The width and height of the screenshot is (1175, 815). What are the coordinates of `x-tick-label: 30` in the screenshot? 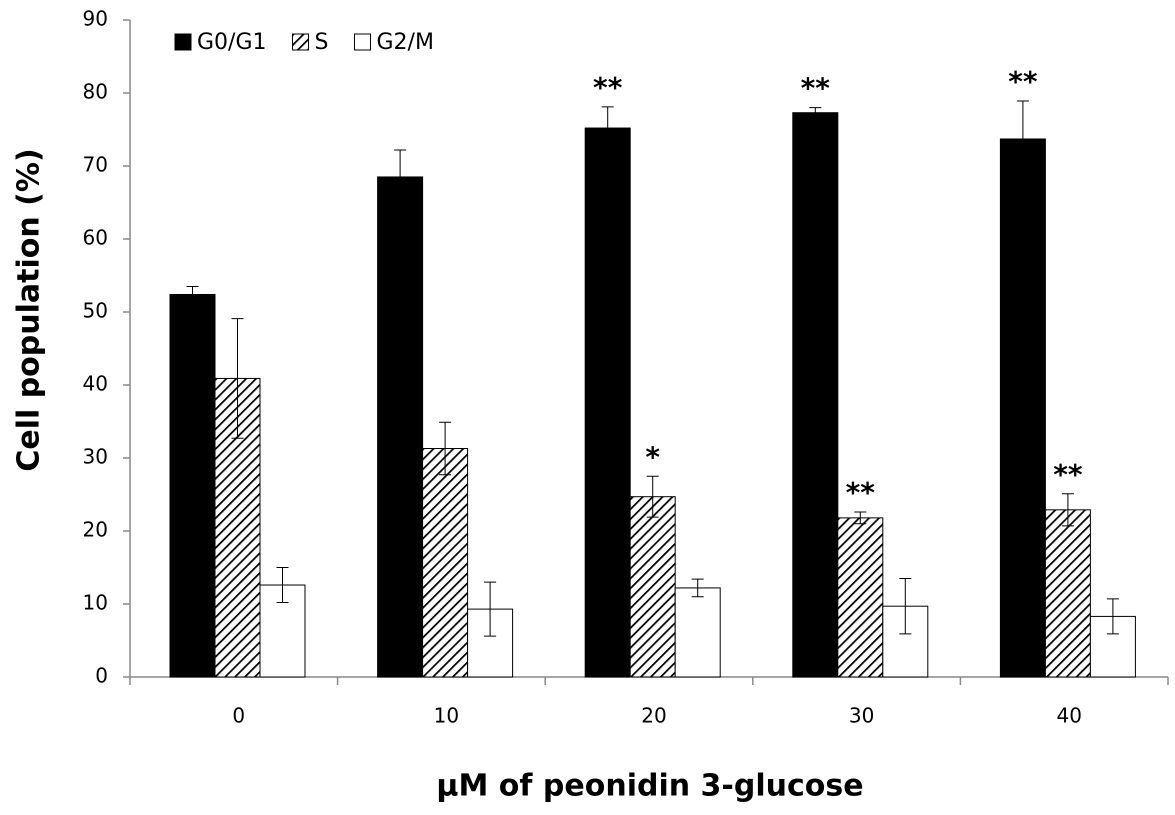 It's located at (861, 716).